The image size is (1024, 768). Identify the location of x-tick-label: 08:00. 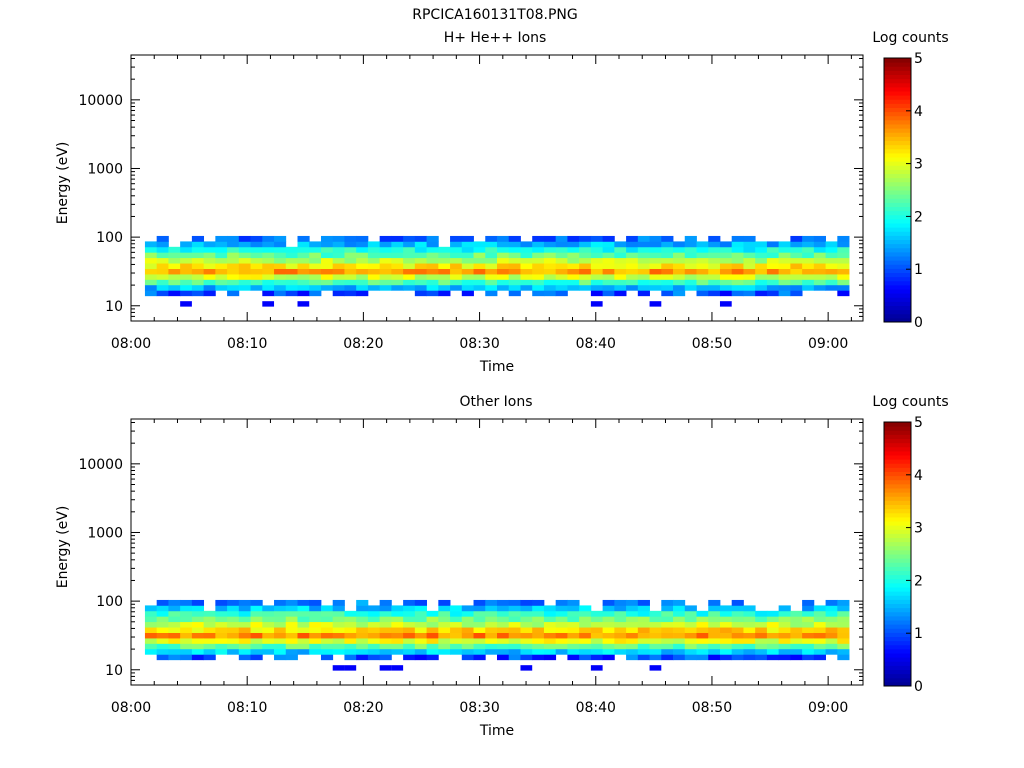
(131, 344).